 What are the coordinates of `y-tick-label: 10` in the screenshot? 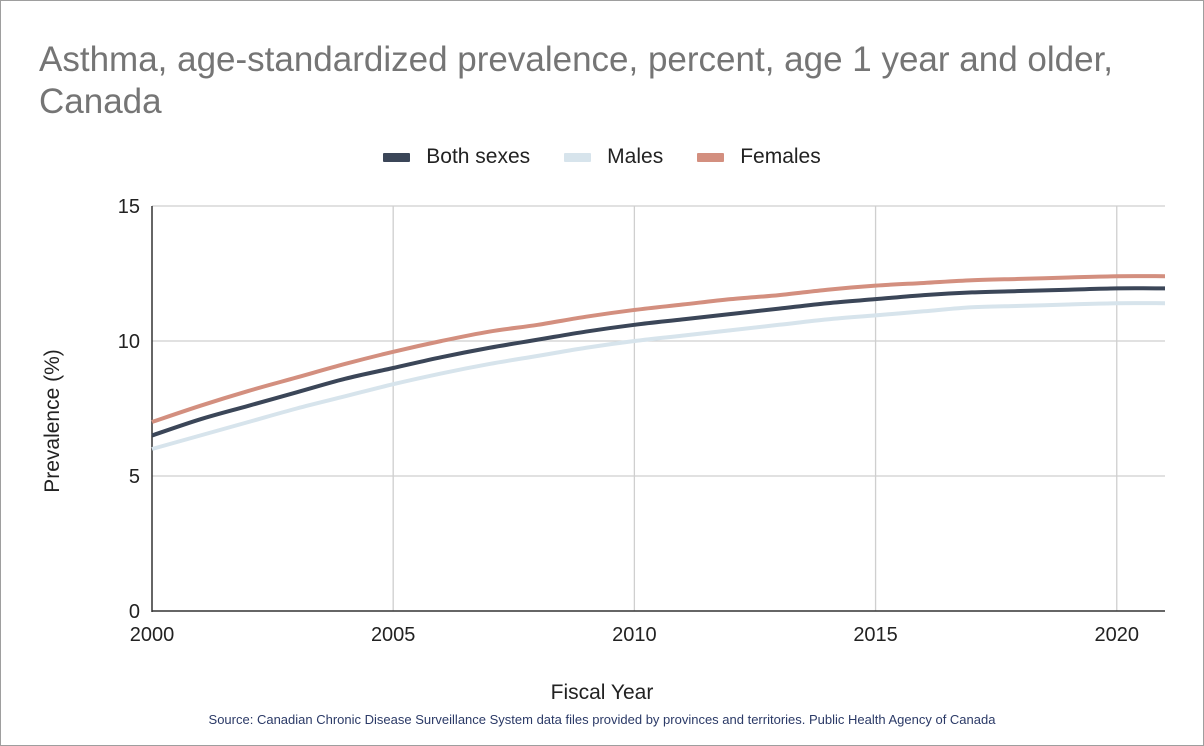 It's located at (129, 342).